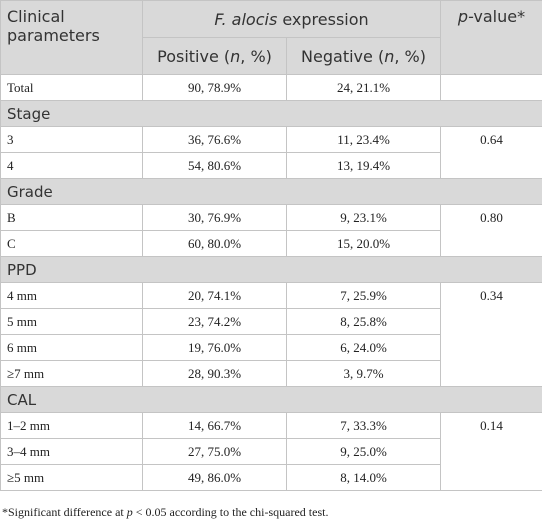 The width and height of the screenshot is (542, 529). What do you see at coordinates (71, 477) in the screenshot?
I see `cell: ≥5 mm` at bounding box center [71, 477].